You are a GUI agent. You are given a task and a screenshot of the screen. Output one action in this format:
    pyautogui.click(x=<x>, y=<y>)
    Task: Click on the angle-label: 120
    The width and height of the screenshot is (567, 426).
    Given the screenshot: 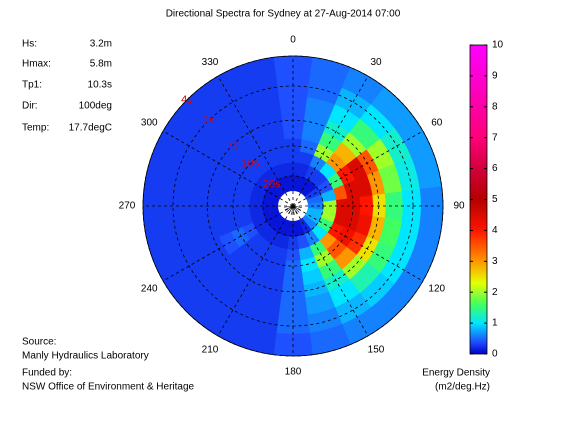 What is the action you would take?
    pyautogui.click(x=436, y=289)
    